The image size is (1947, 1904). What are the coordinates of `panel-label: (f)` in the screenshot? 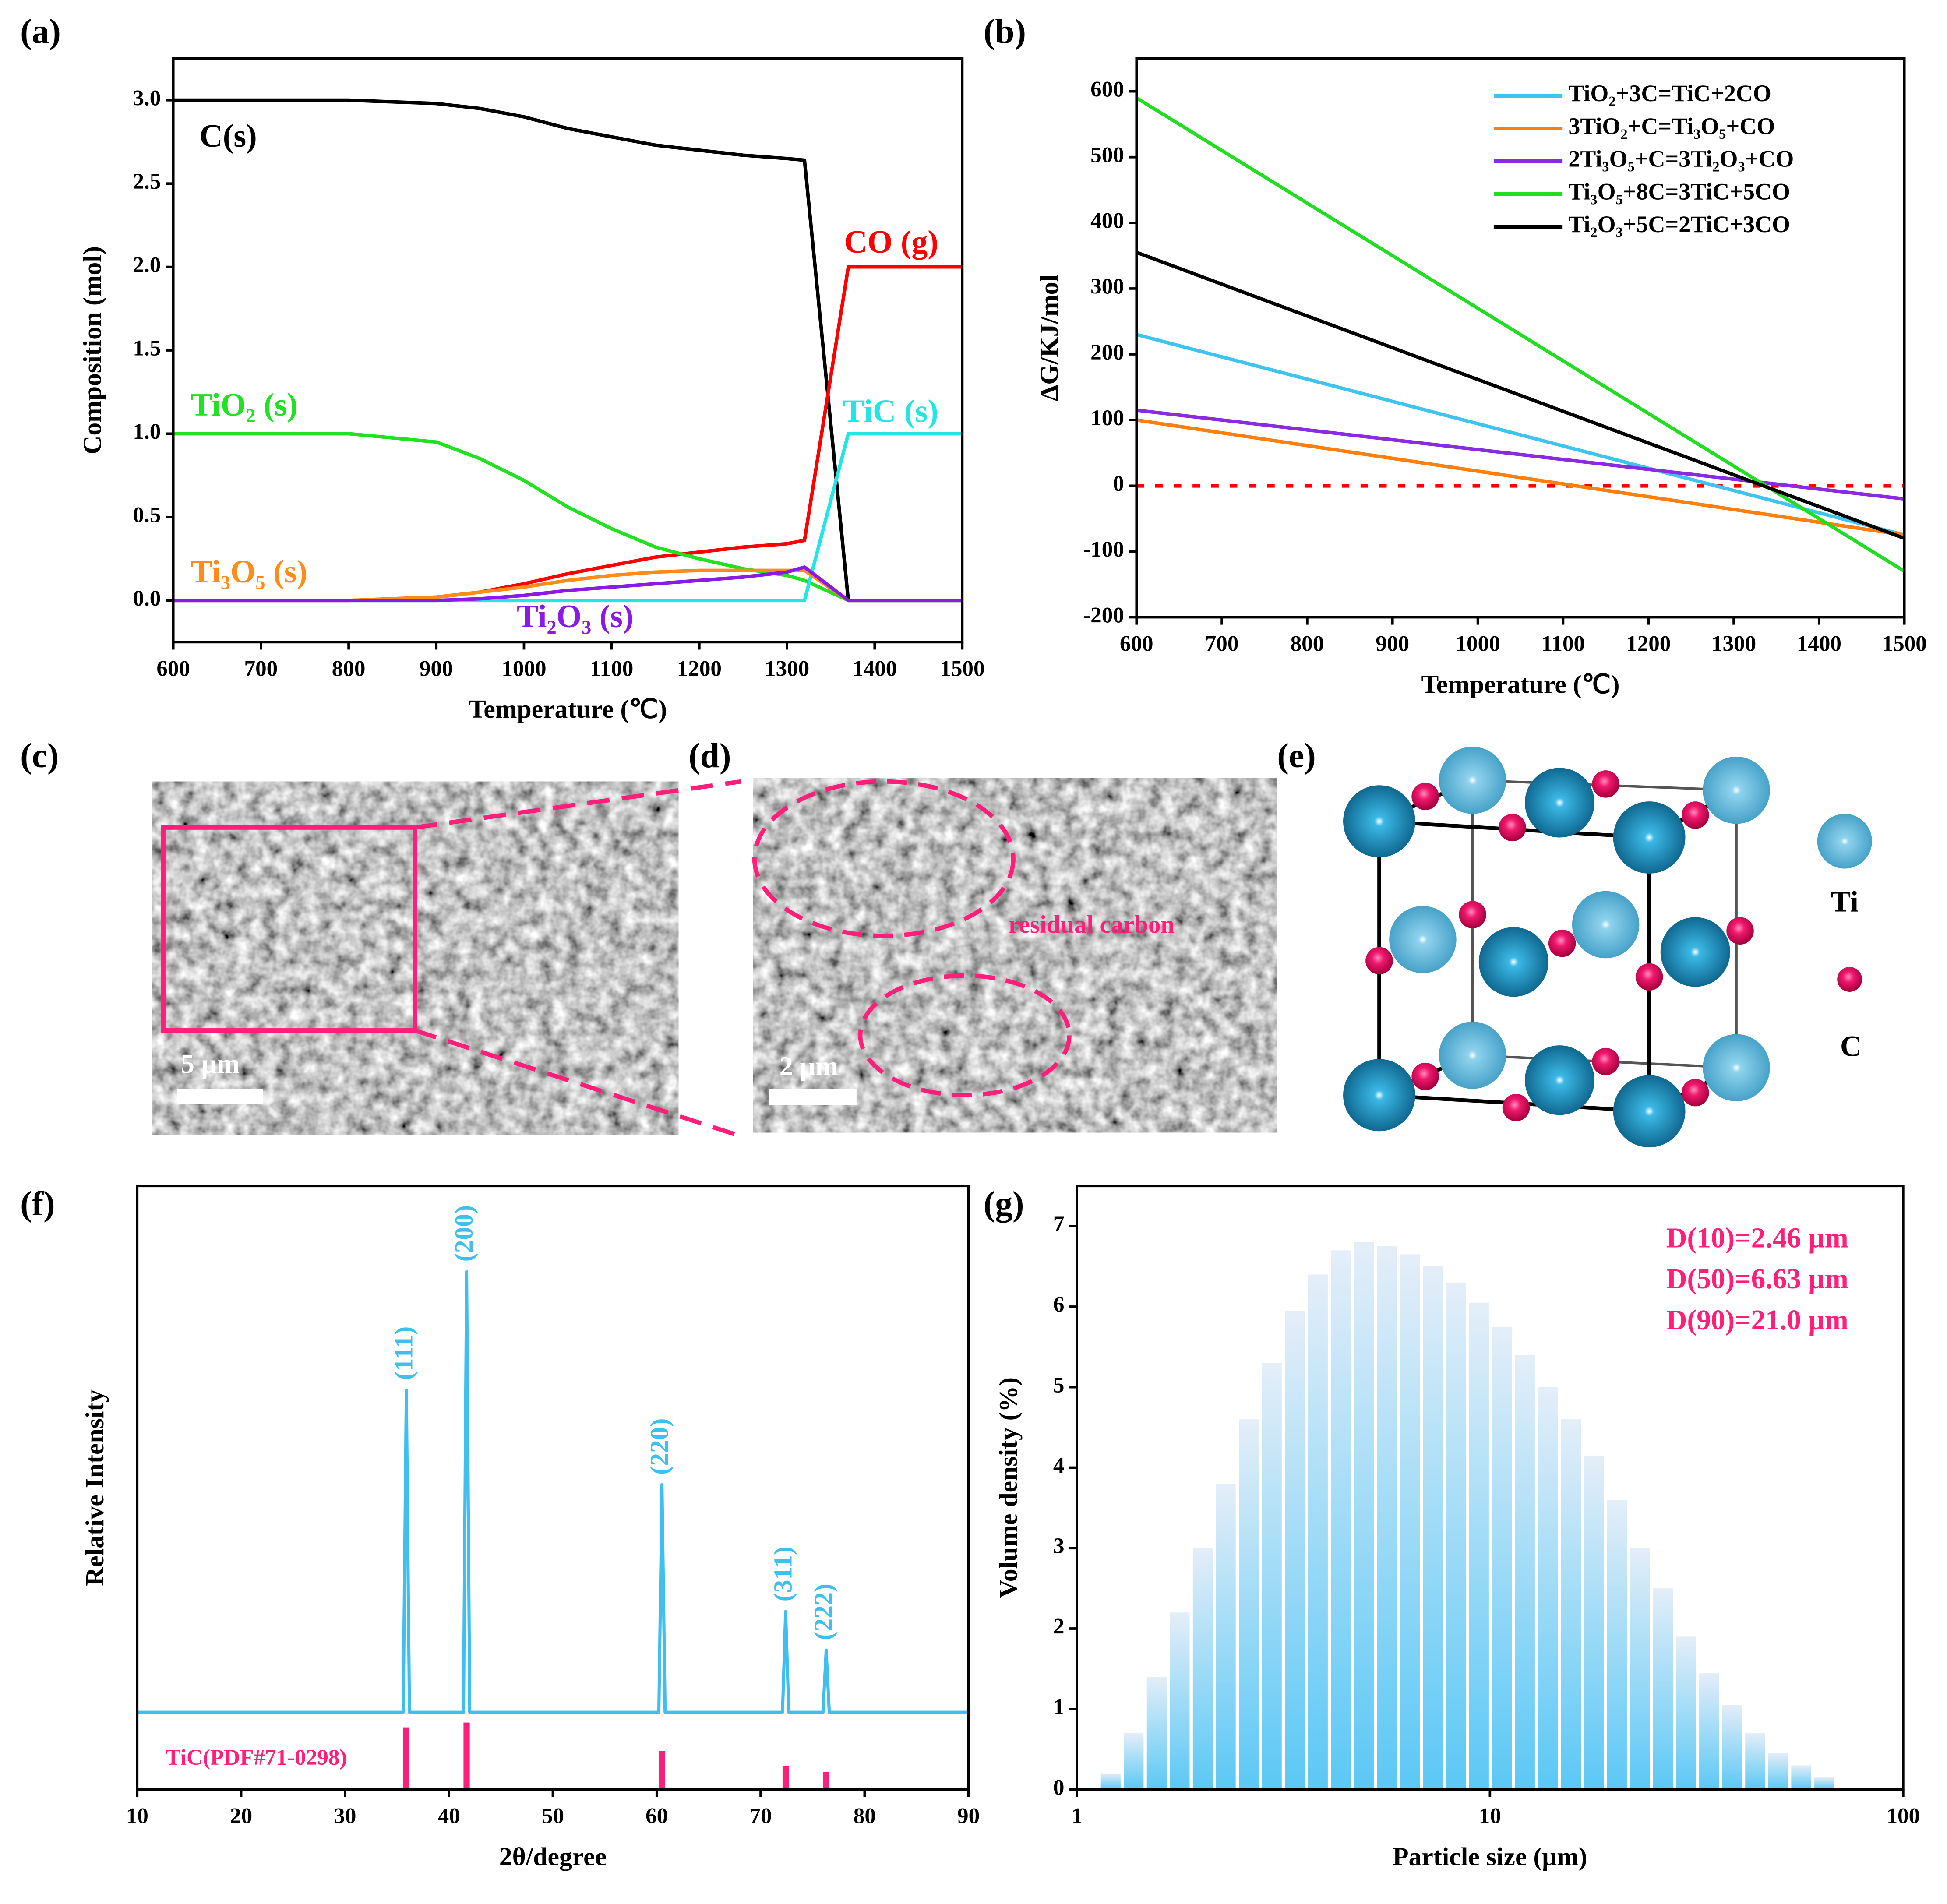 It's located at (38, 1204).